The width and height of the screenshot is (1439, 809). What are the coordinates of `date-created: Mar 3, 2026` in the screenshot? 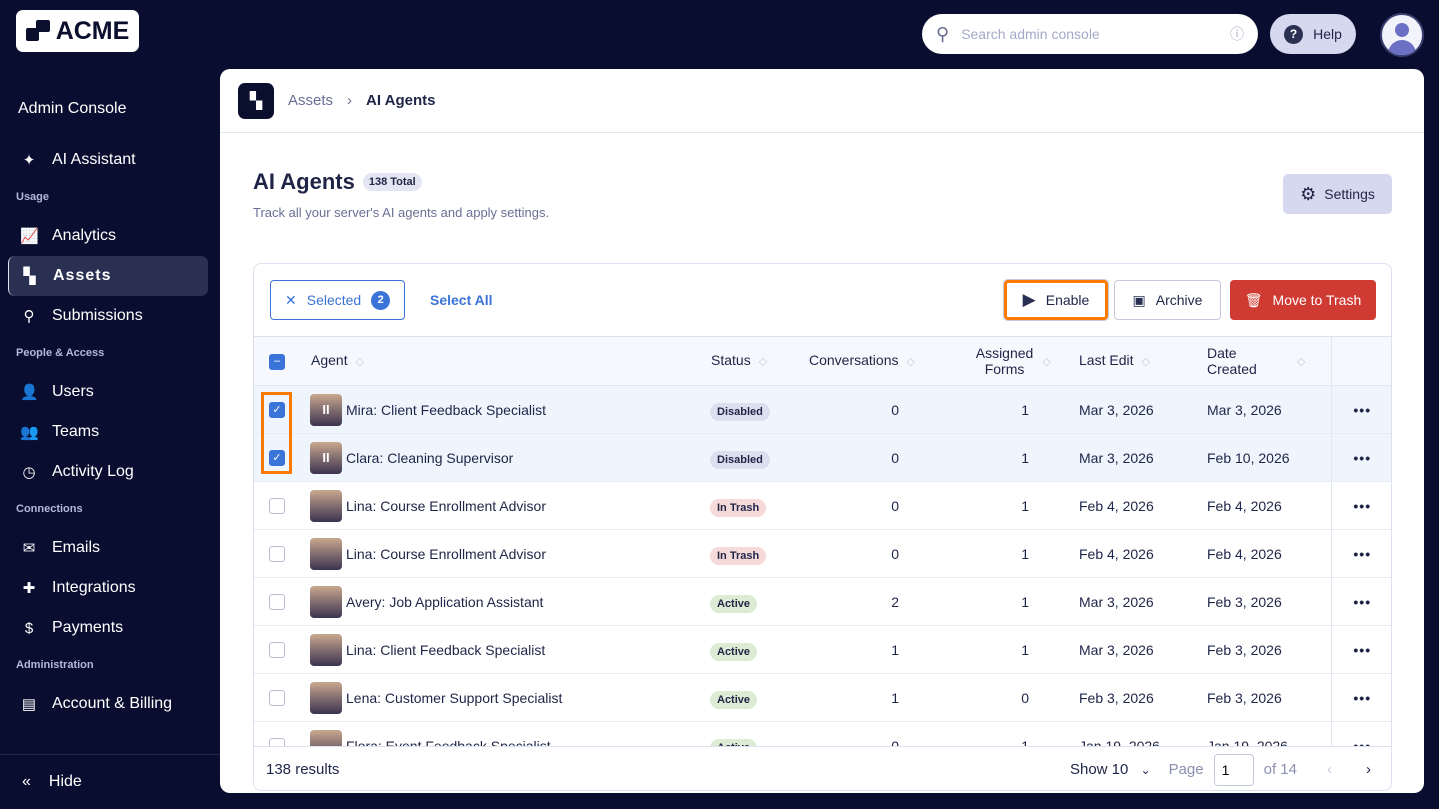 It's located at (1261, 409).